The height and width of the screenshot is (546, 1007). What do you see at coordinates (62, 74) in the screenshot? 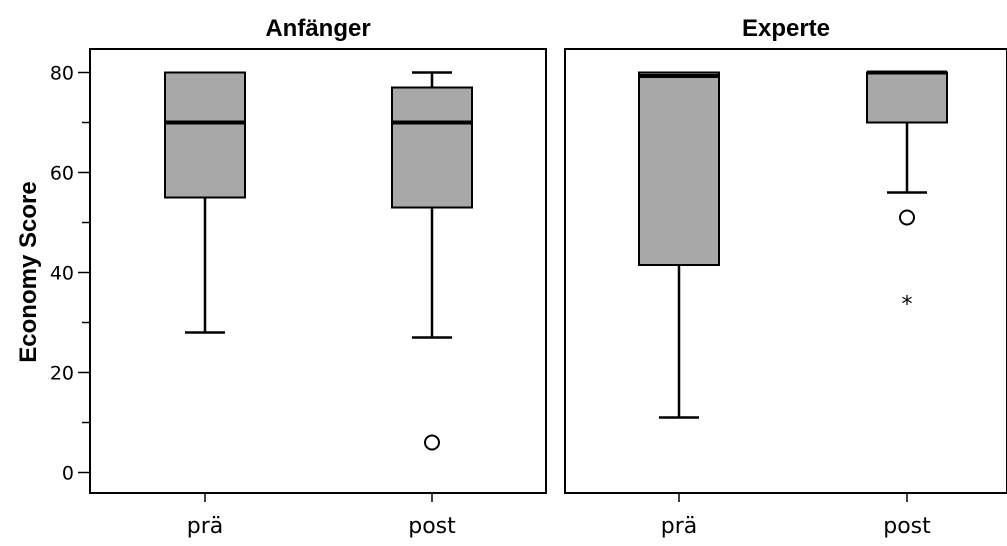
I see `y-tick-label: 80` at bounding box center [62, 74].